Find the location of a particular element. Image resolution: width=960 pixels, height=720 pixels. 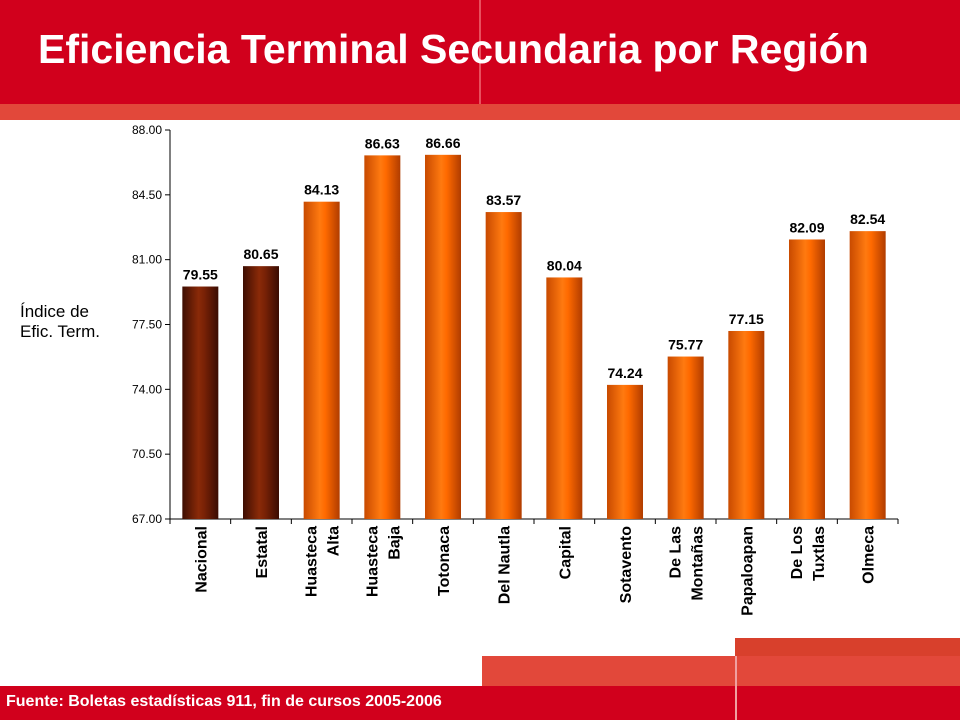

category-label: Del Nautla is located at coordinates (505, 565).